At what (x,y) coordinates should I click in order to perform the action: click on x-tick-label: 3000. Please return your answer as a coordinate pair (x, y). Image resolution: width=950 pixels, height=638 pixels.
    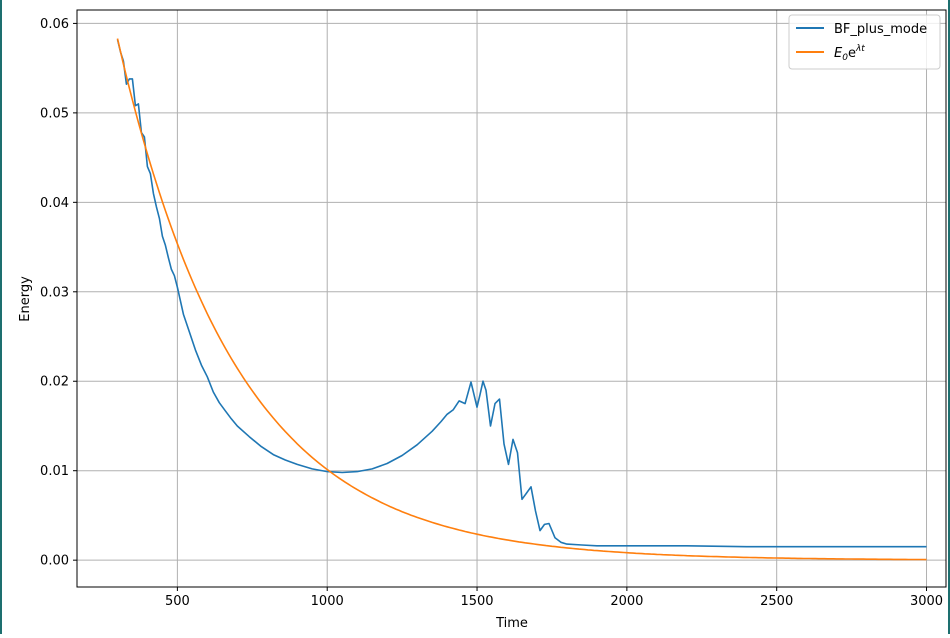
    Looking at the image, I should click on (926, 601).